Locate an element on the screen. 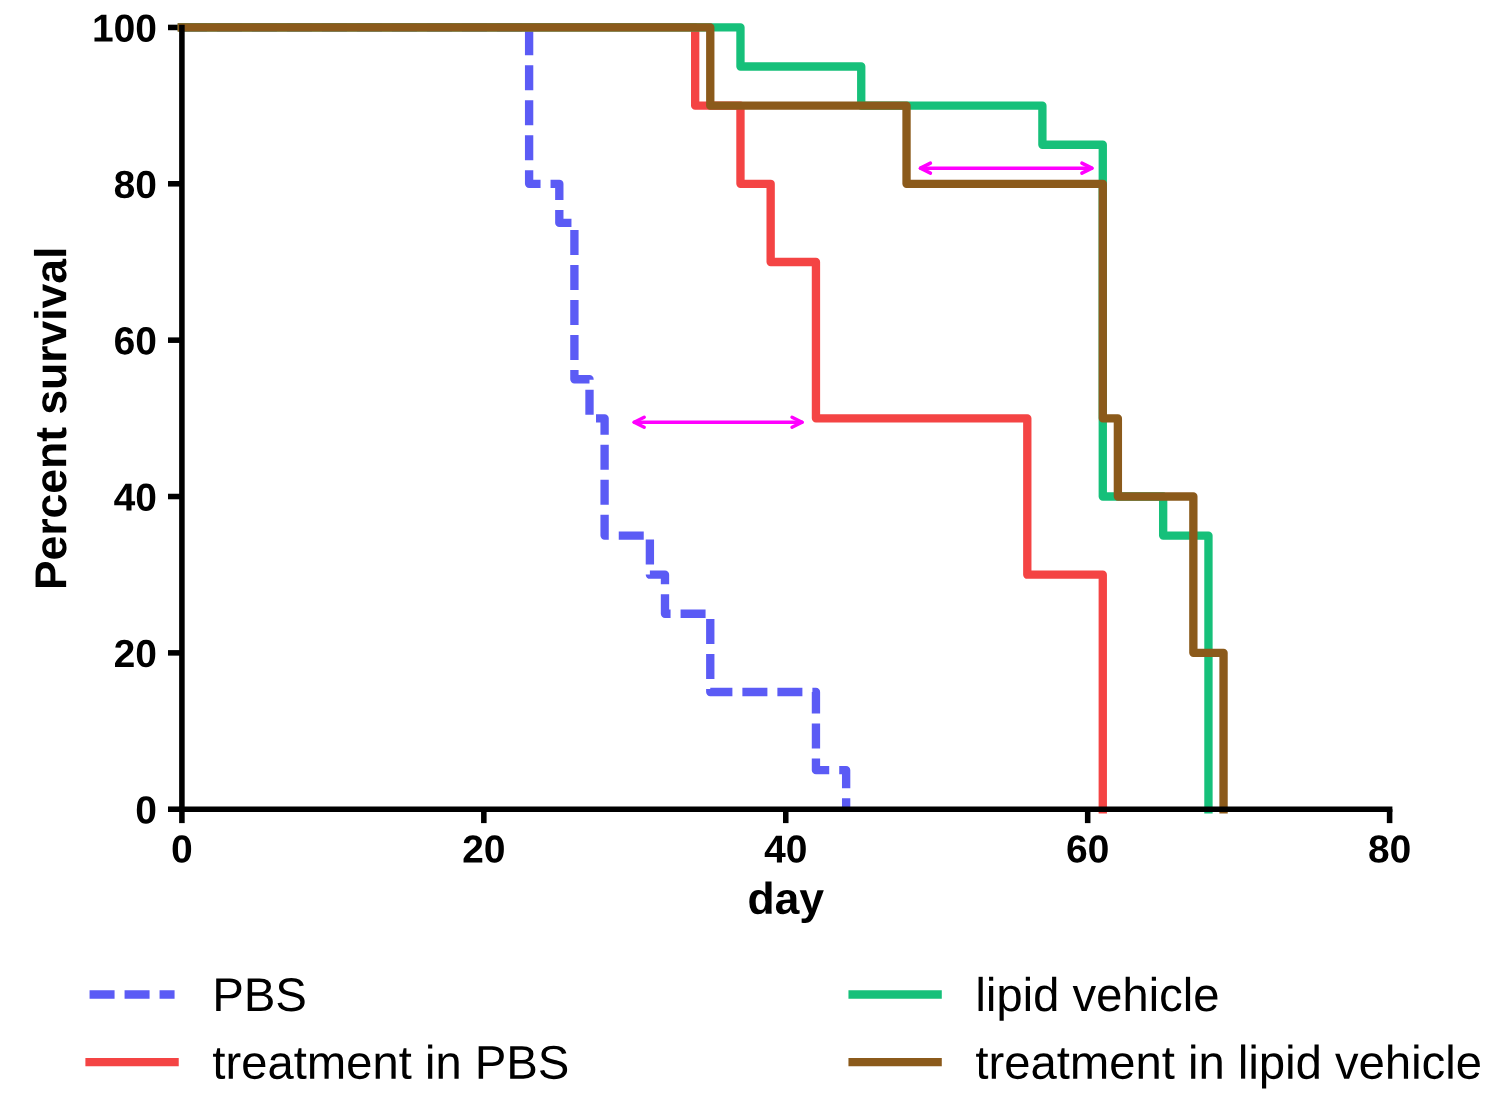 This screenshot has height=1098, width=1491. x-tick-label: 80 is located at coordinates (1389, 849).